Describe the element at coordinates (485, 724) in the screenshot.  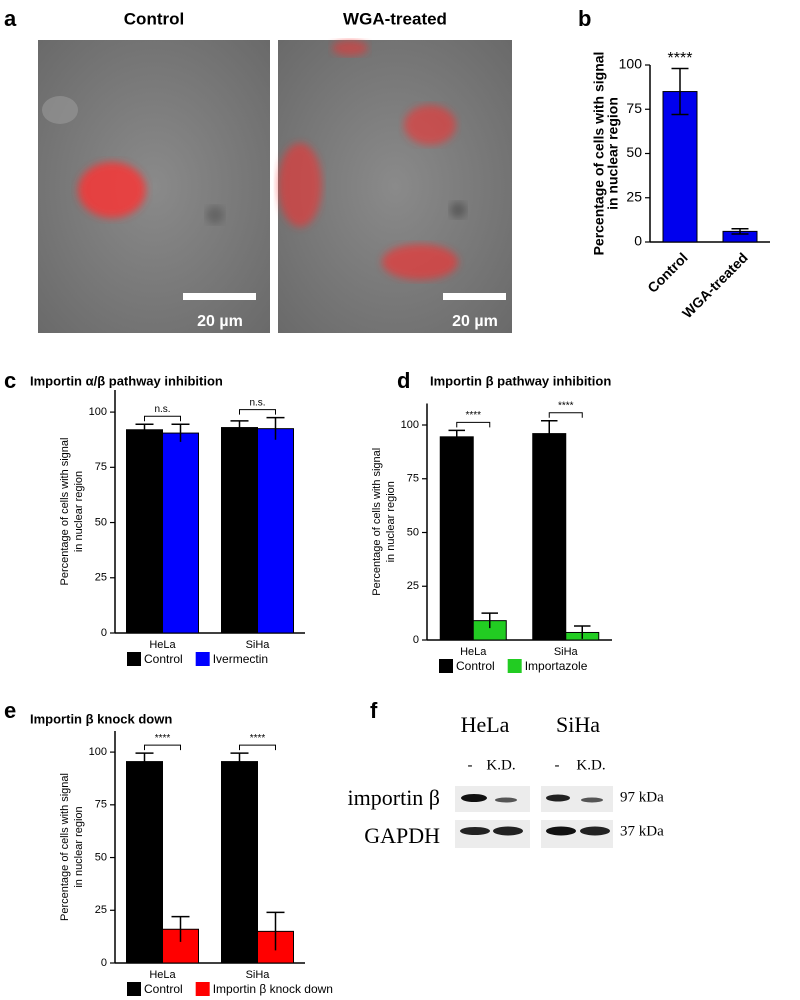
I see `cell-line: HeLa` at that location.